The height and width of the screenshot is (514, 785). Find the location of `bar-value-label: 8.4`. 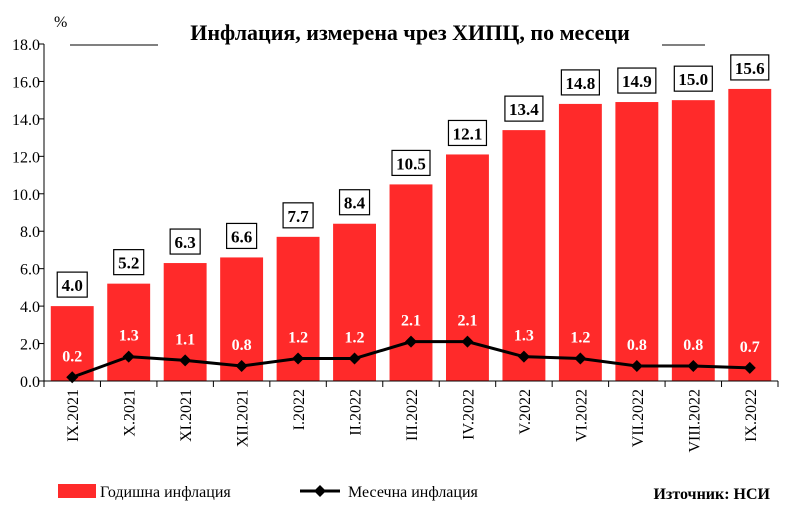

bar-value-label: 8.4 is located at coordinates (355, 203).